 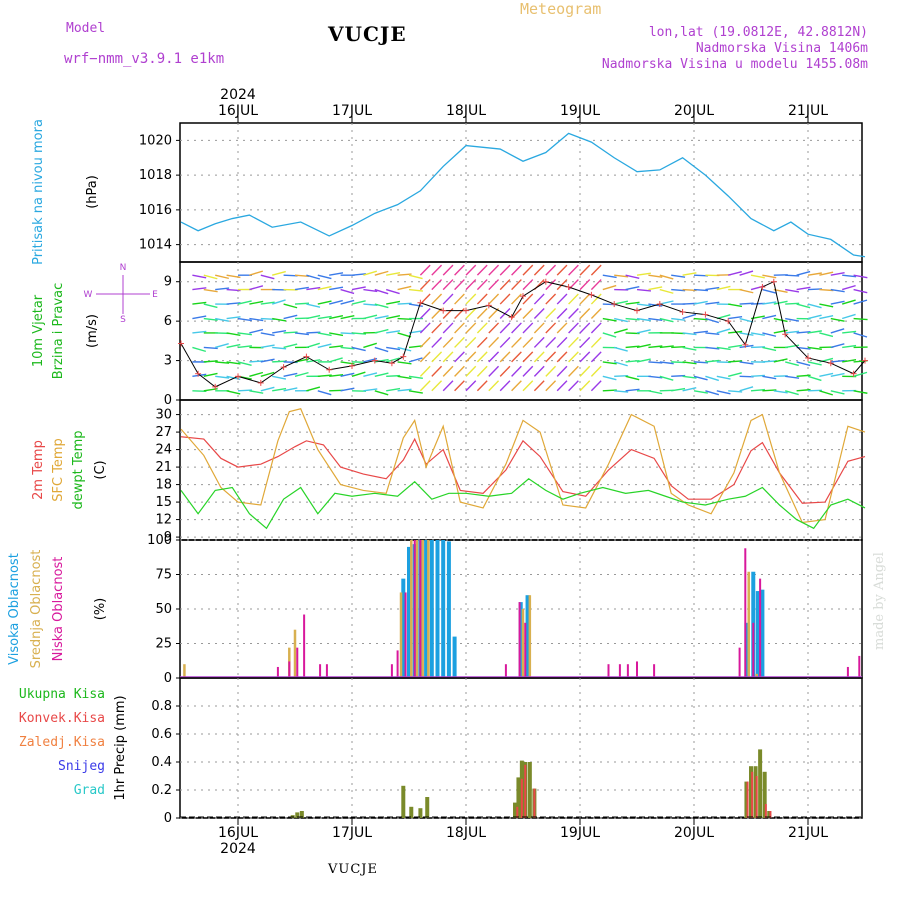 I want to click on temperature-ytick-label: 9, so click(x=168, y=537).